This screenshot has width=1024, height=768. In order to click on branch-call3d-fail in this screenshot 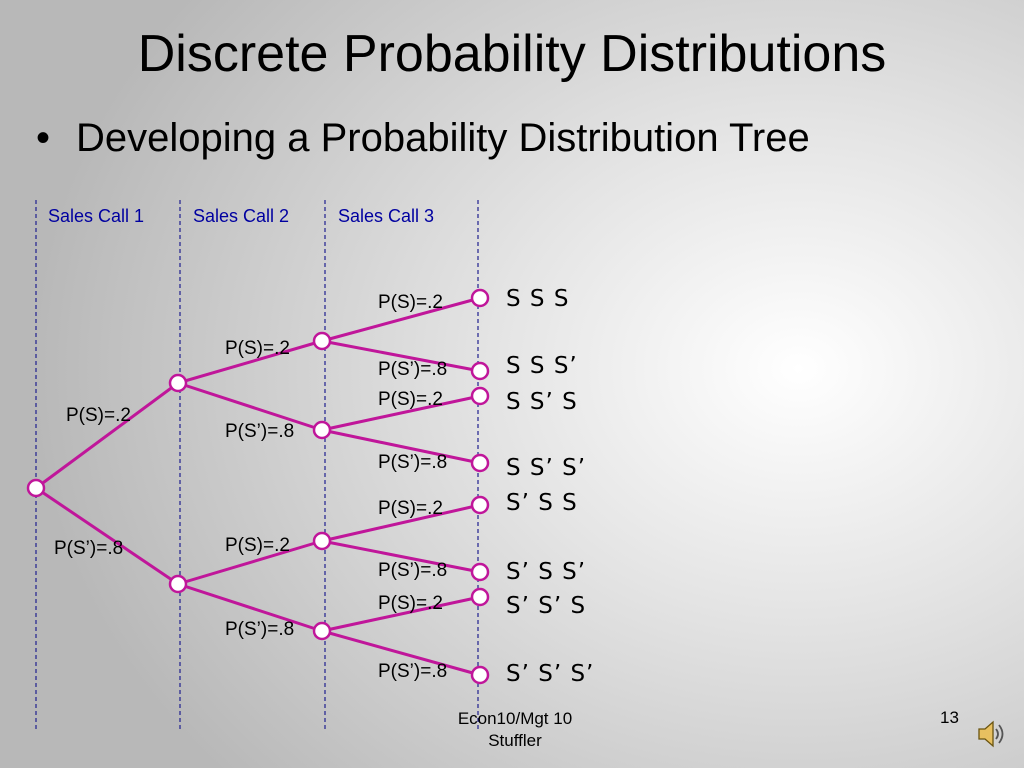, I will do `click(401, 653)`.